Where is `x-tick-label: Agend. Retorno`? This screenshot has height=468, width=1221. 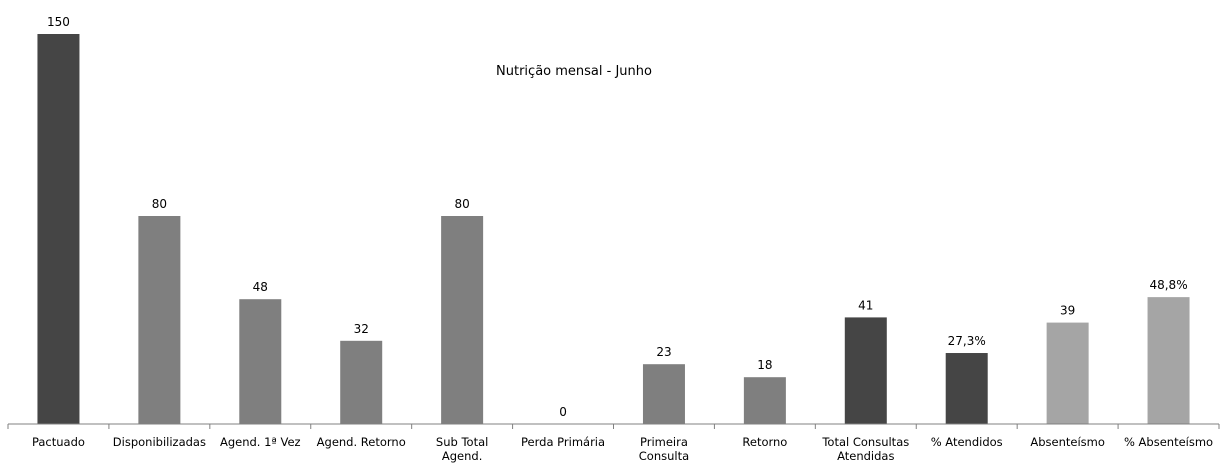
x-tick-label: Agend. Retorno is located at coordinates (361, 442).